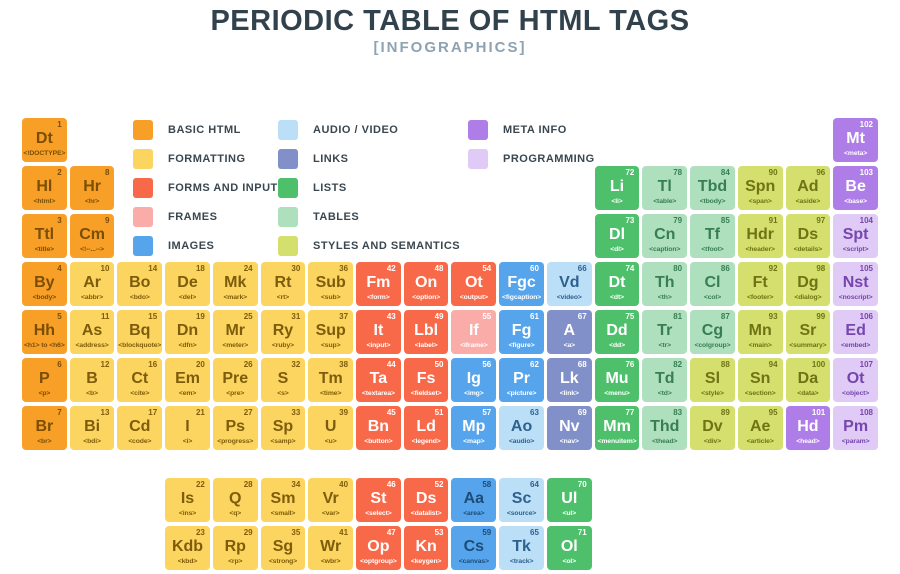 This screenshot has width=900, height=574. What do you see at coordinates (44, 393) in the screenshot?
I see `element-tag: <p>` at bounding box center [44, 393].